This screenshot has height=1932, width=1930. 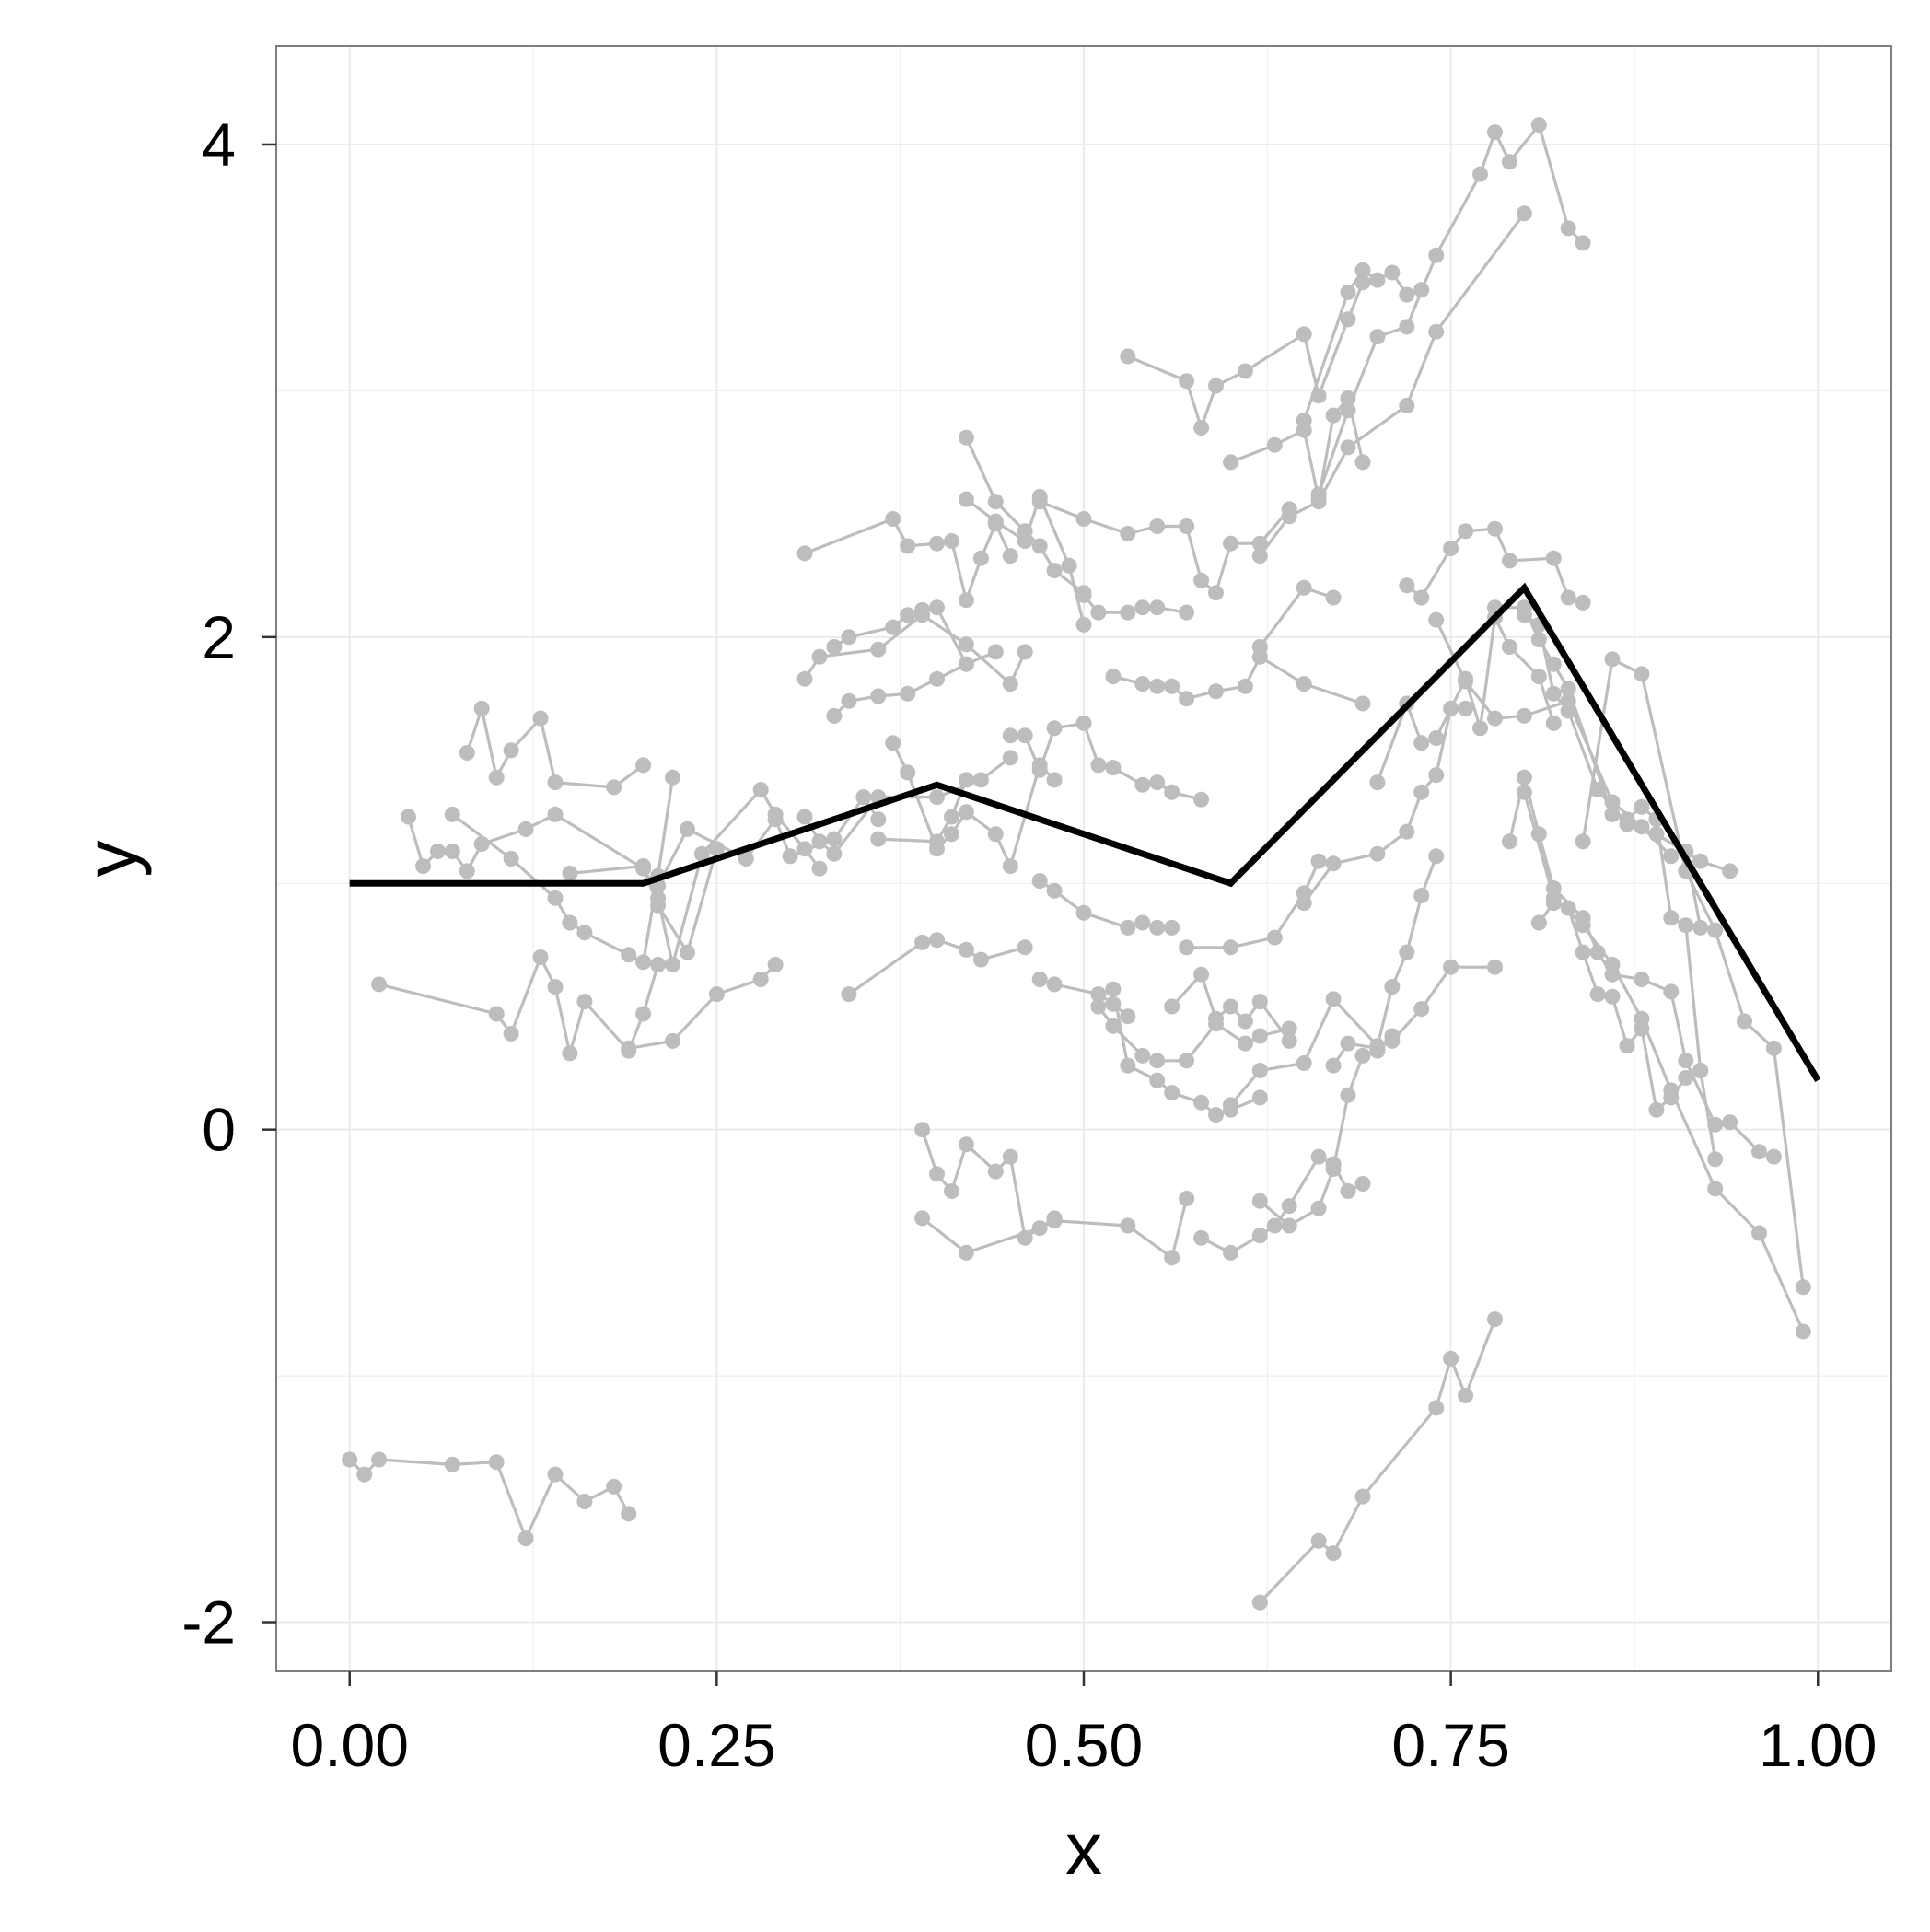 I want to click on x-tick-label: 0.75, so click(x=1450, y=1745).